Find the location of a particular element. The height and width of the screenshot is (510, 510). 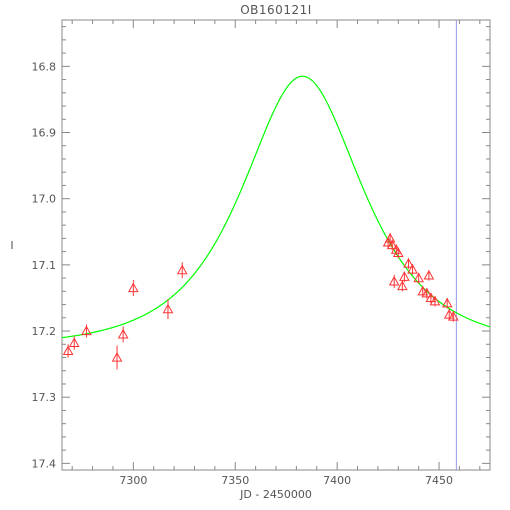

y-axis-label: I is located at coordinates (11, 245).